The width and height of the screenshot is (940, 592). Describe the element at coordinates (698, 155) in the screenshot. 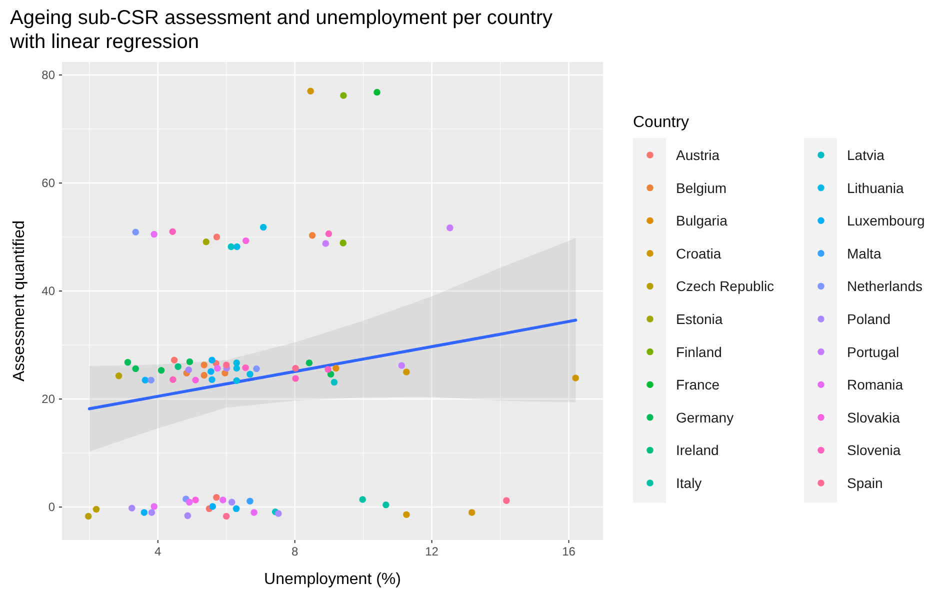

I see `legend-label: Austria` at that location.